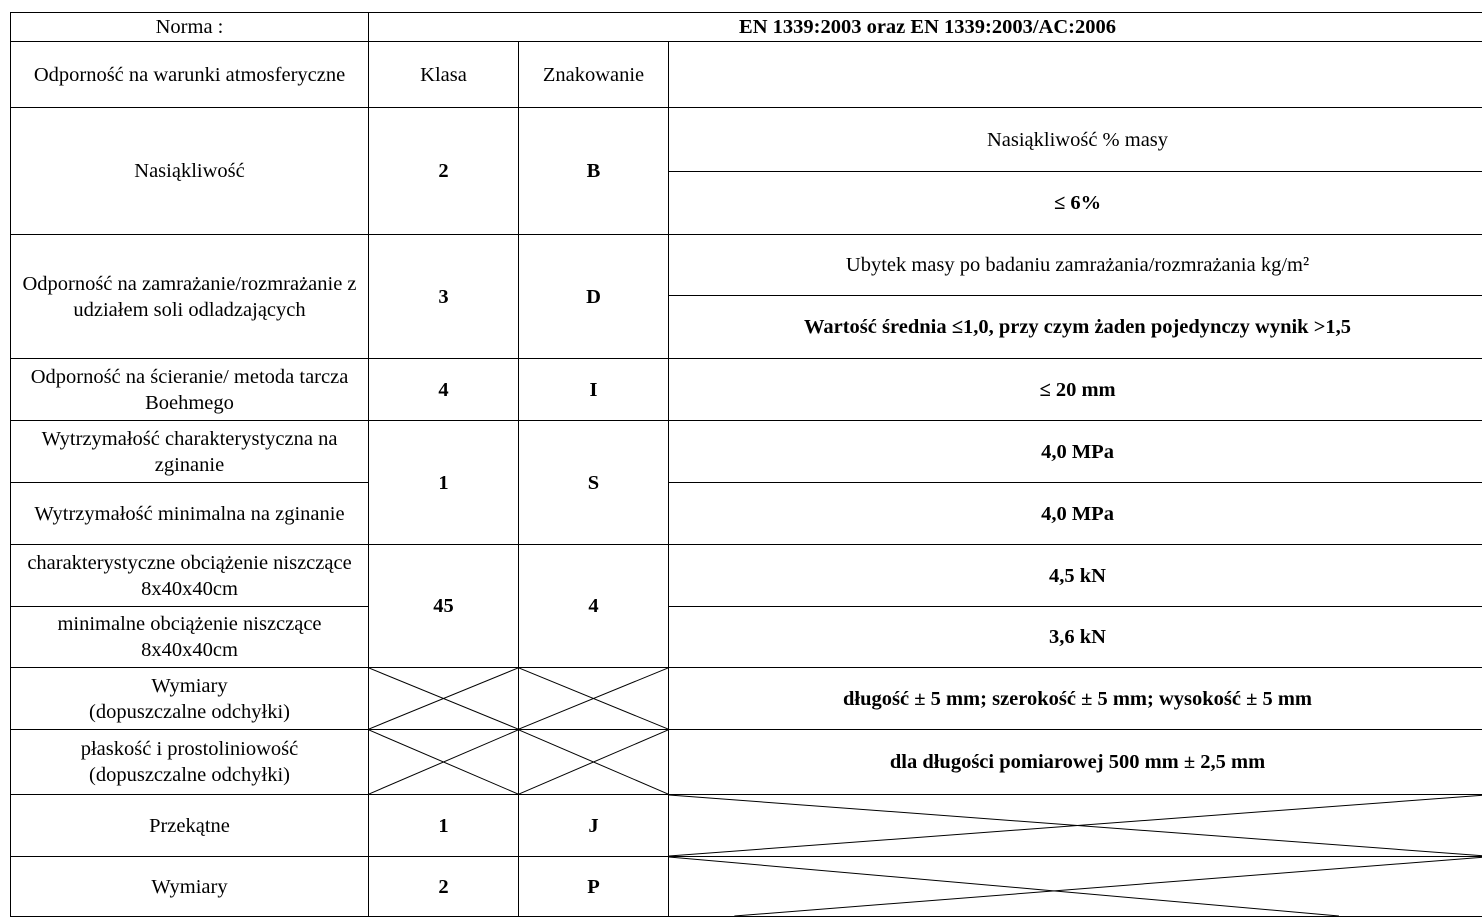 The width and height of the screenshot is (1482, 917). What do you see at coordinates (444, 606) in the screenshot?
I see `obciazenie-klasa: 45` at bounding box center [444, 606].